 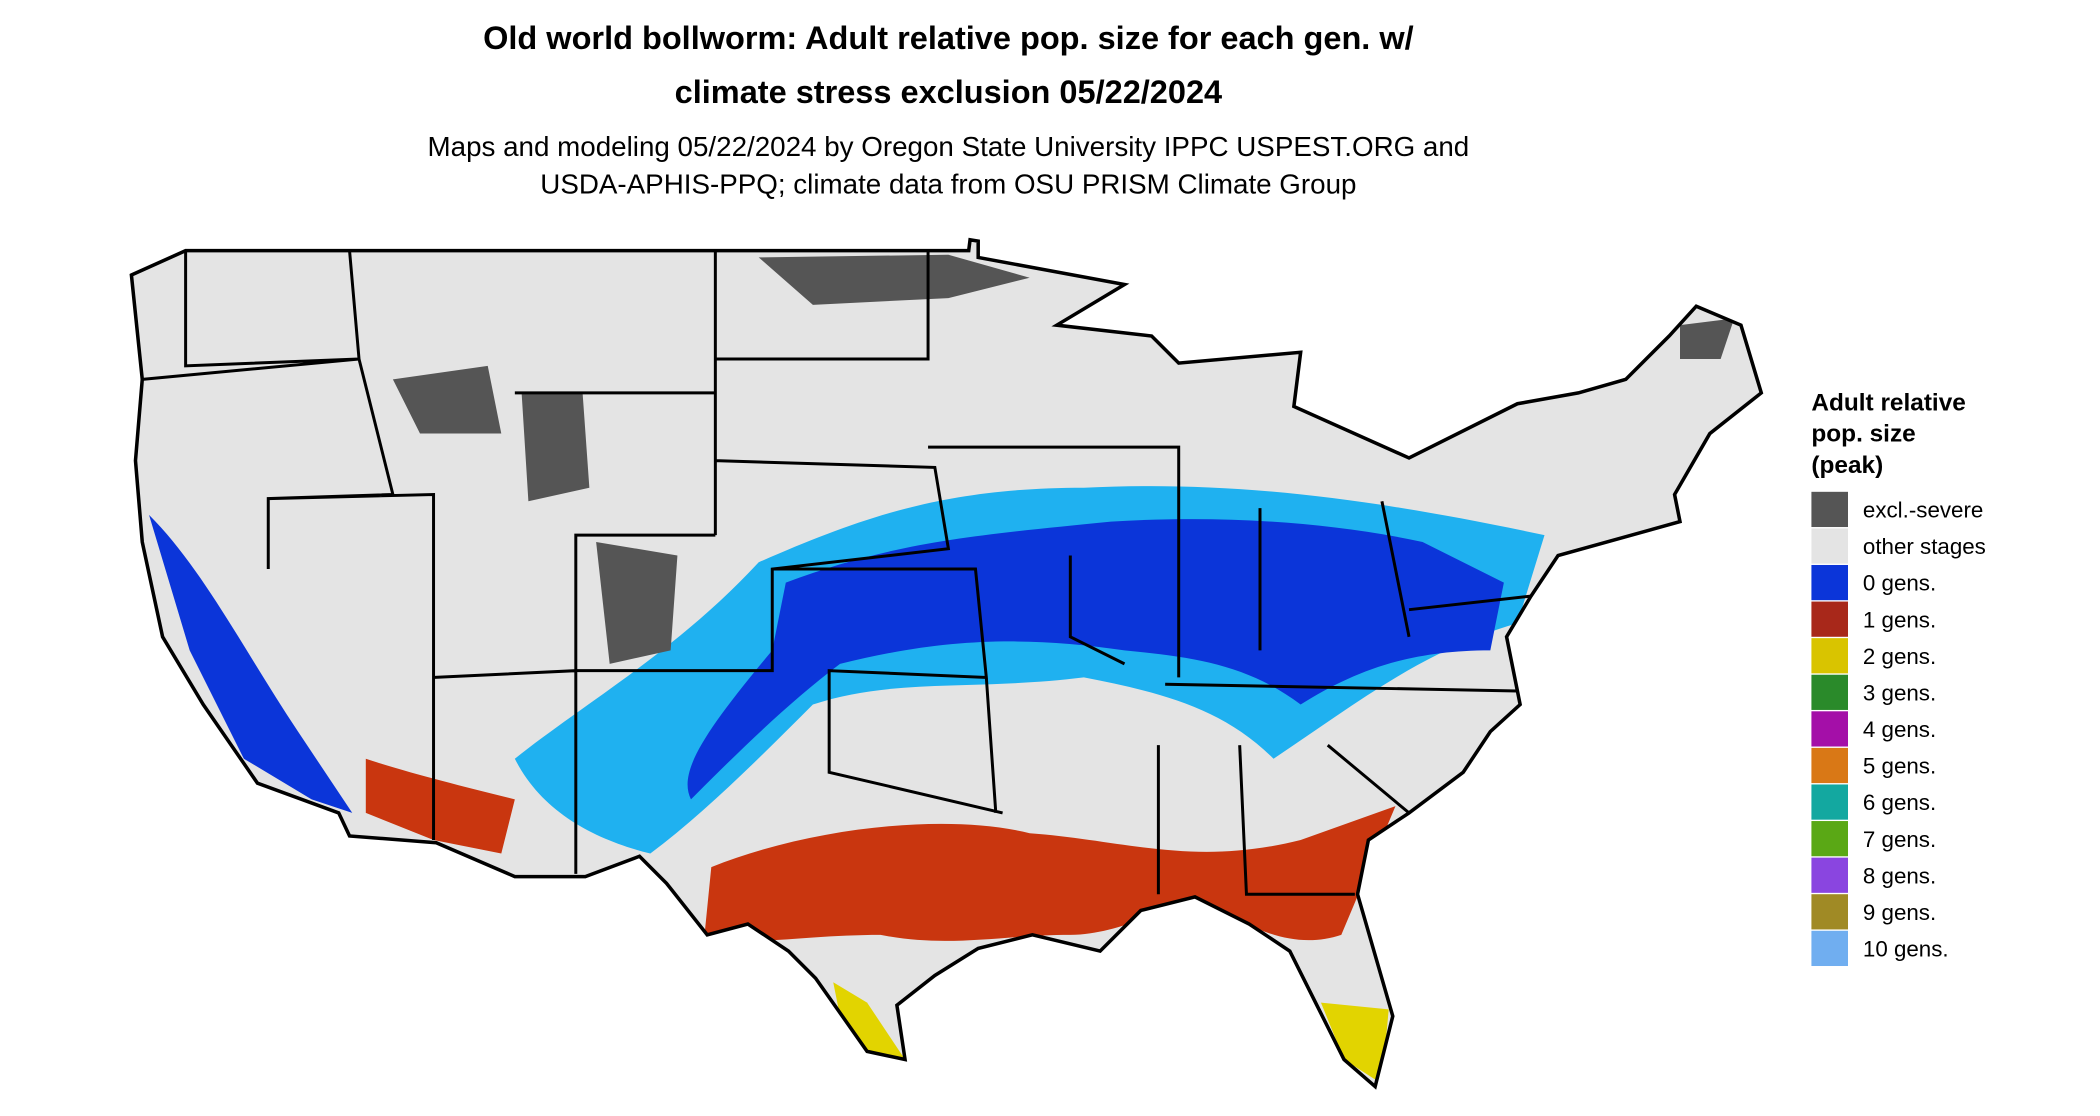 What do you see at coordinates (1899, 619) in the screenshot?
I see `legend-label: 1 gens.` at bounding box center [1899, 619].